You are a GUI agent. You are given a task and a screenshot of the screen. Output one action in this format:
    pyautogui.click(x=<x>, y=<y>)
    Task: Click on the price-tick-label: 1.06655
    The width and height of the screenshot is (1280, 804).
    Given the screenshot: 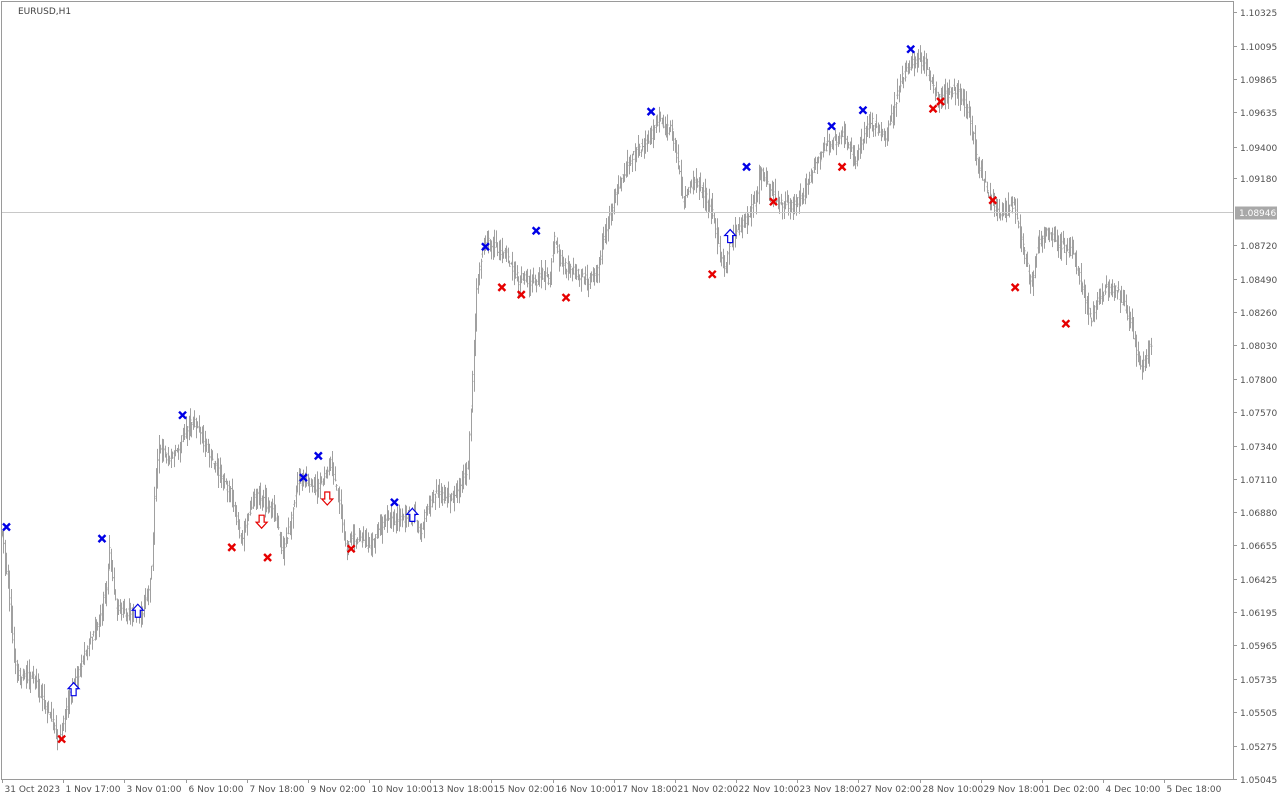 What is the action you would take?
    pyautogui.click(x=1258, y=547)
    